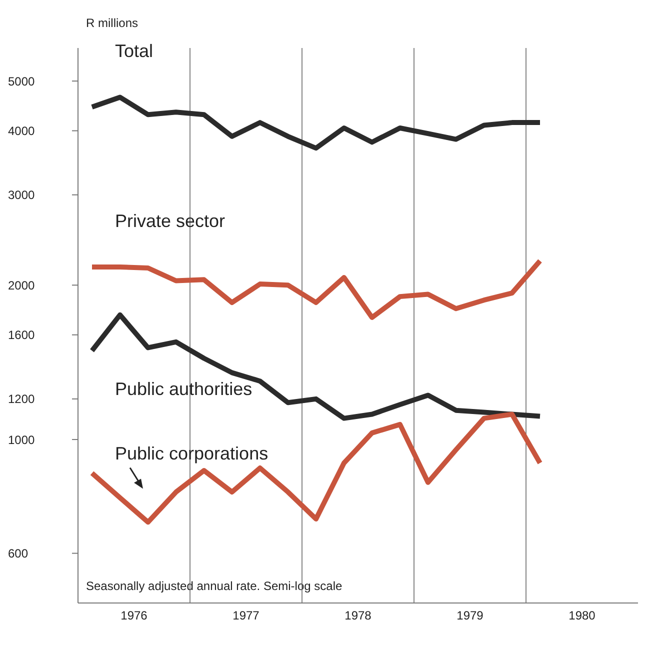  Describe the element at coordinates (22, 285) in the screenshot. I see `y-tick-label: 2000` at that location.